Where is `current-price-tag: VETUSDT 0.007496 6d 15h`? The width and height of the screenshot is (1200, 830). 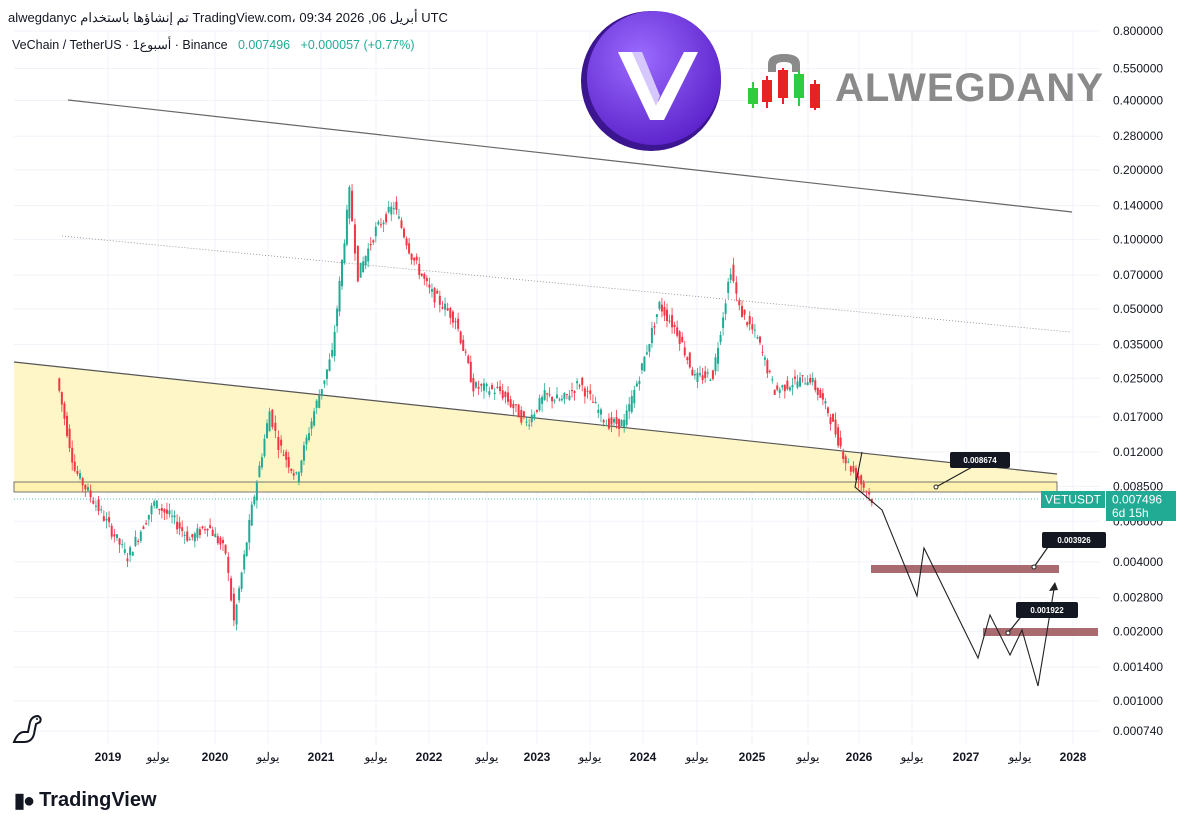 current-price-tag: VETUSDT 0.007496 6d 15h is located at coordinates (1108, 506).